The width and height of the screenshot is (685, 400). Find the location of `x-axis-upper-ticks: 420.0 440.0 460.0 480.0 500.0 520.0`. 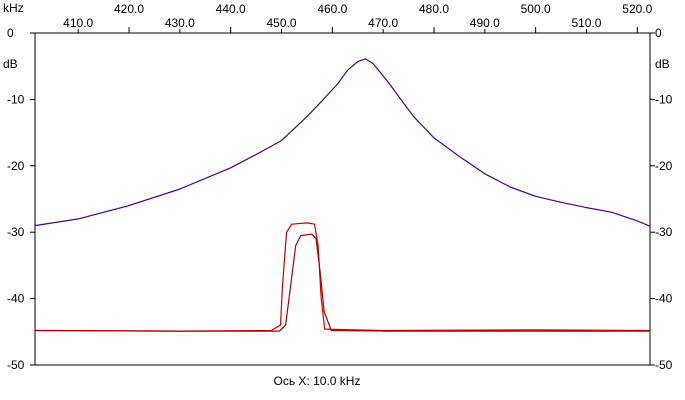

x-axis-upper-ticks: 420.0 440.0 460.0 480.0 500.0 520.0 is located at coordinates (383, 17).